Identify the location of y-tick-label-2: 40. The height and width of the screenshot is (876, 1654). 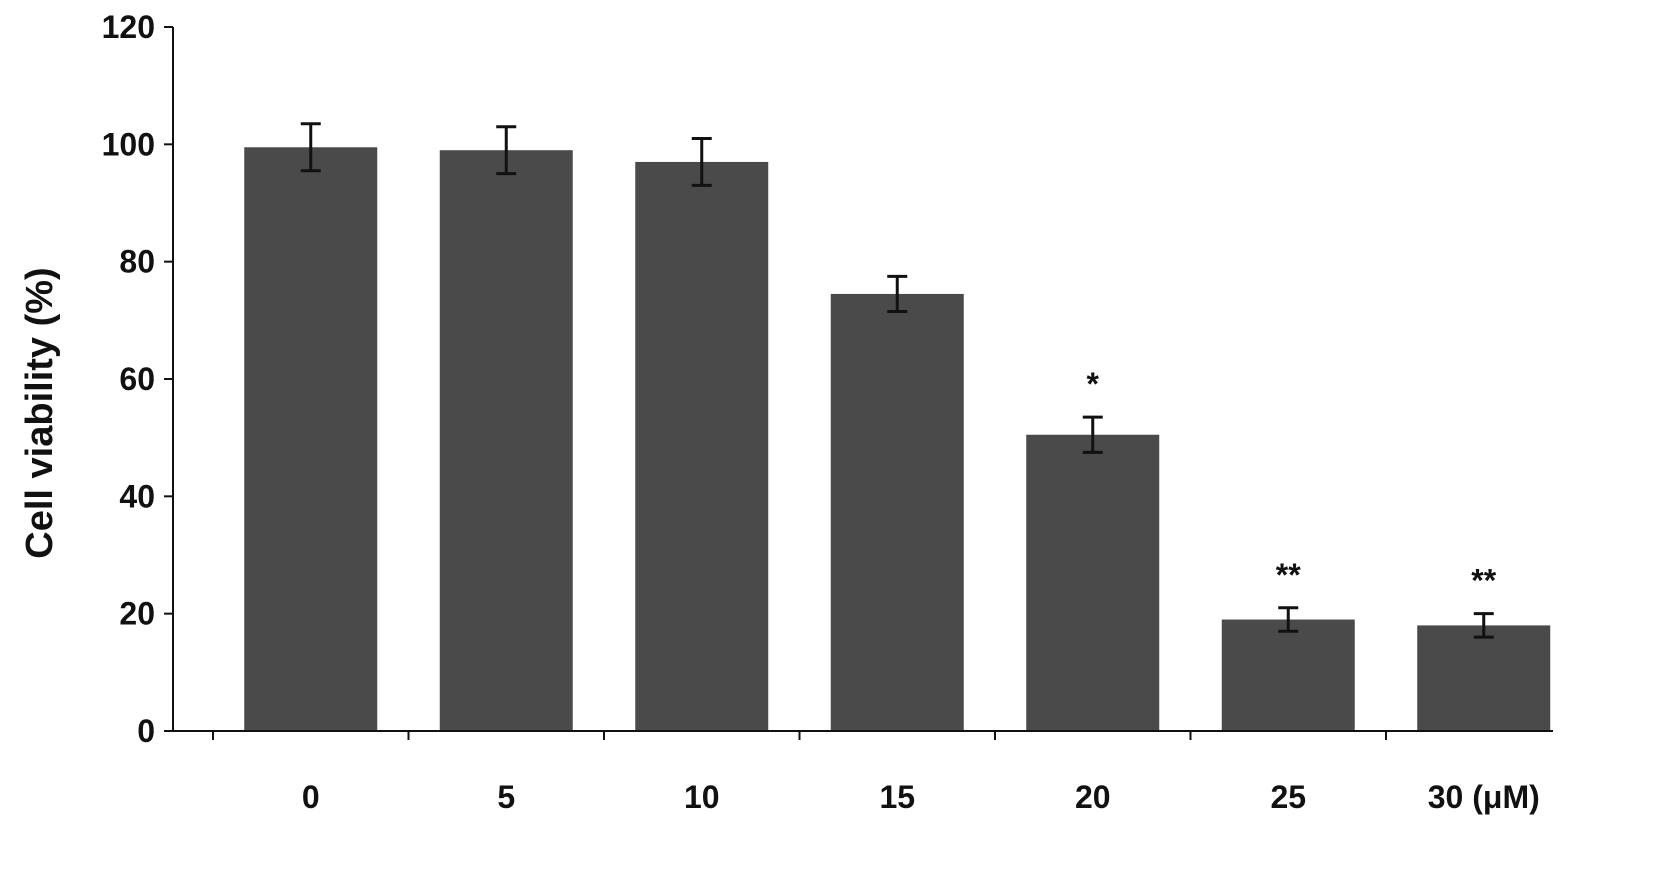
(137, 496).